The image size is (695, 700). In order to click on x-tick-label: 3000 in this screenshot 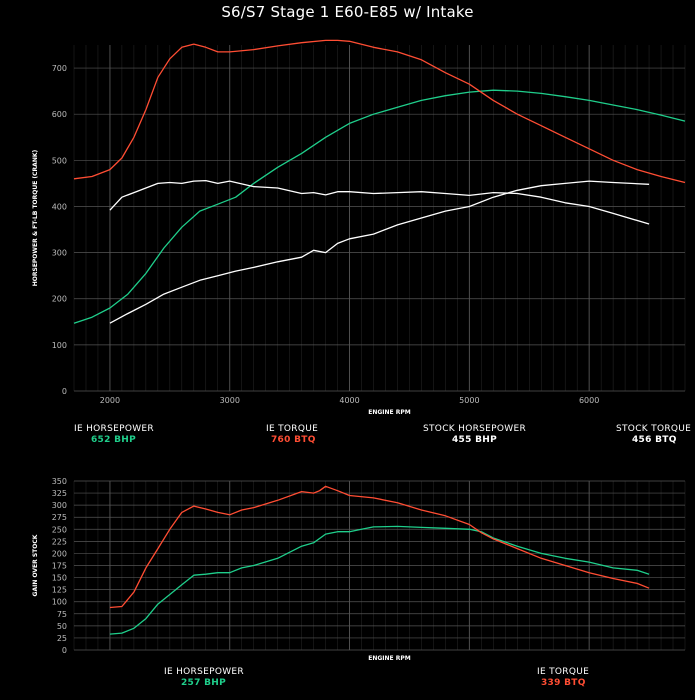, I will do `click(230, 400)`.